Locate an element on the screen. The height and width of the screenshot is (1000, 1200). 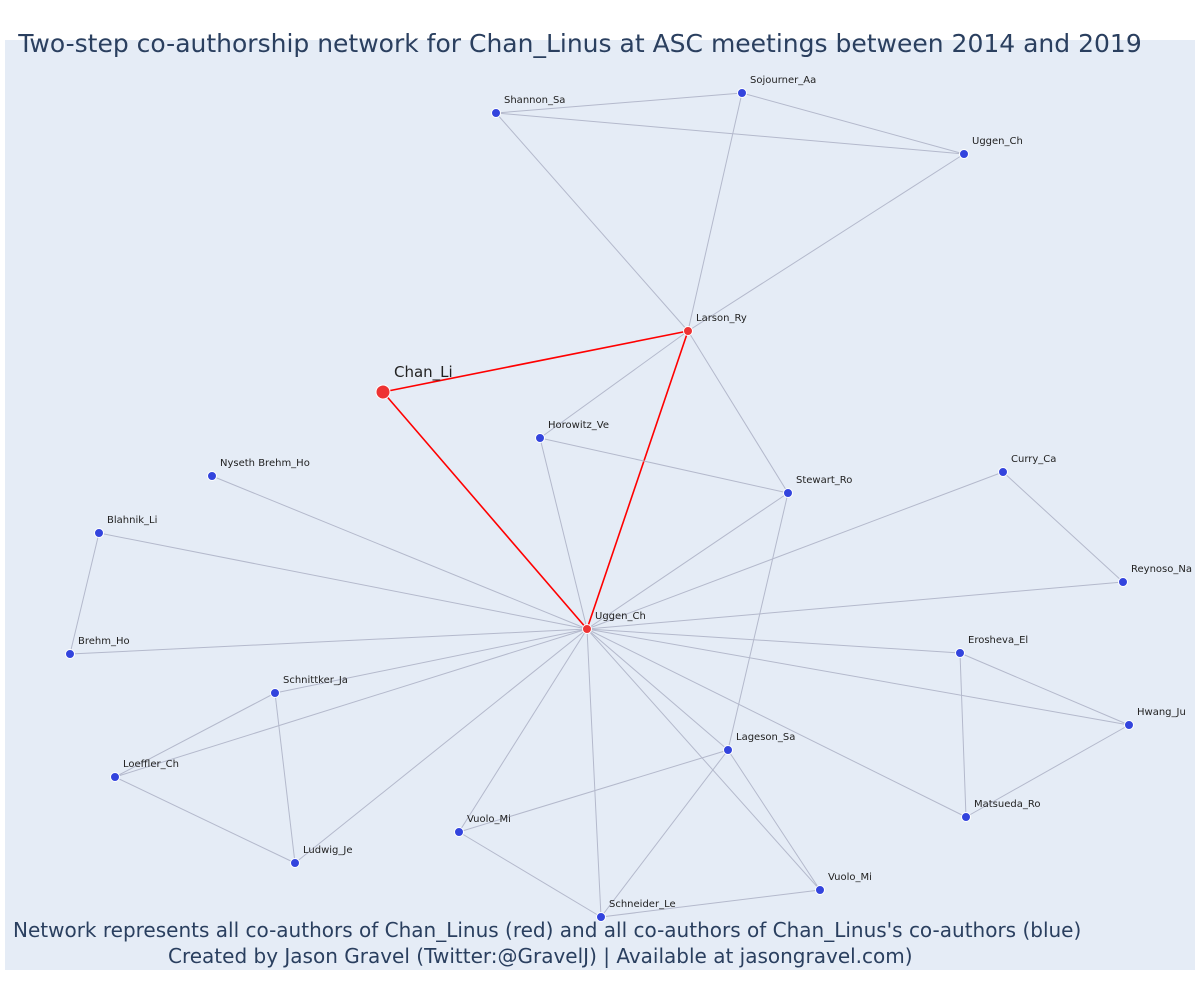
node-label-horowitz: Horowitz_Ve is located at coordinates (578, 425).